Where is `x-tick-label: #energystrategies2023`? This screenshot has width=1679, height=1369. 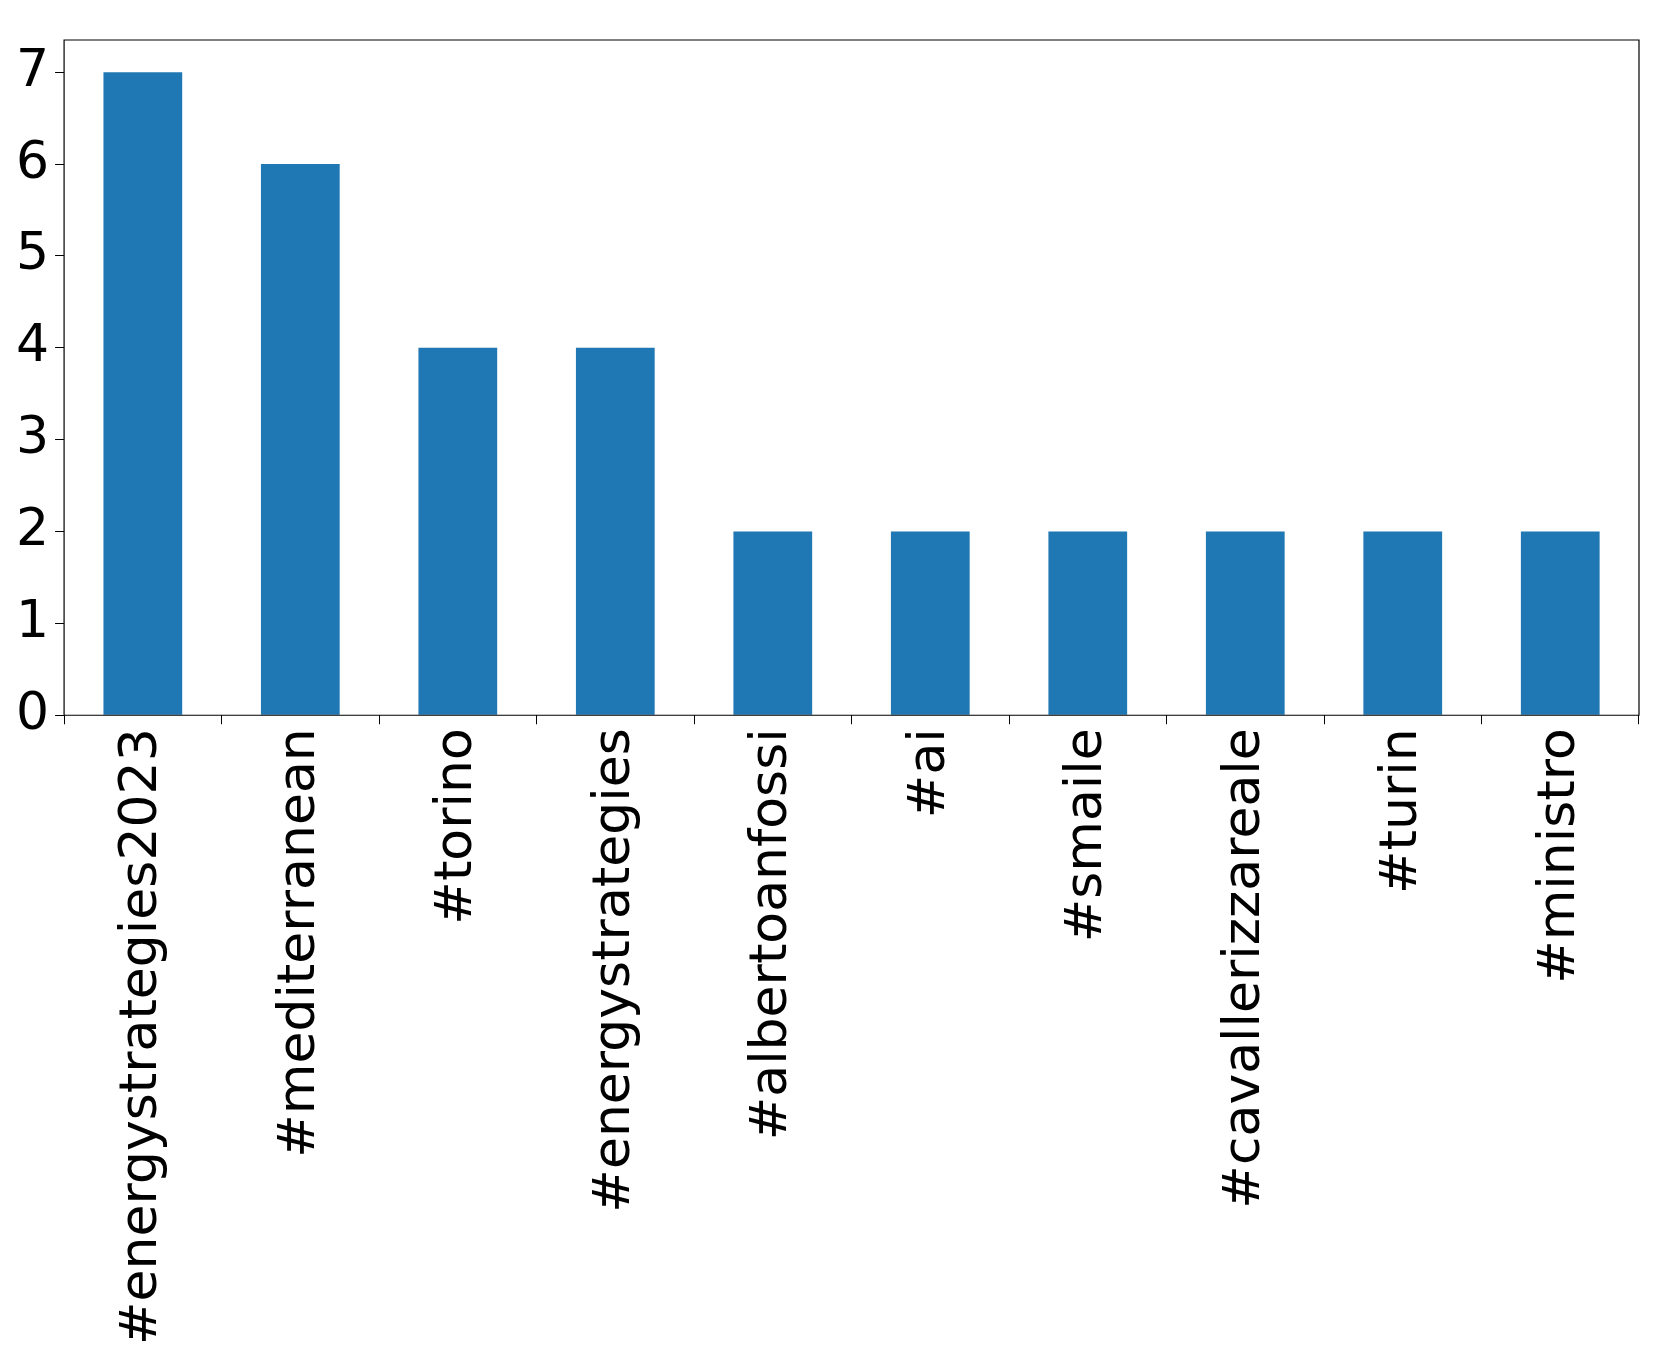 x-tick-label: #energystrategies2023 is located at coordinates (138, 1037).